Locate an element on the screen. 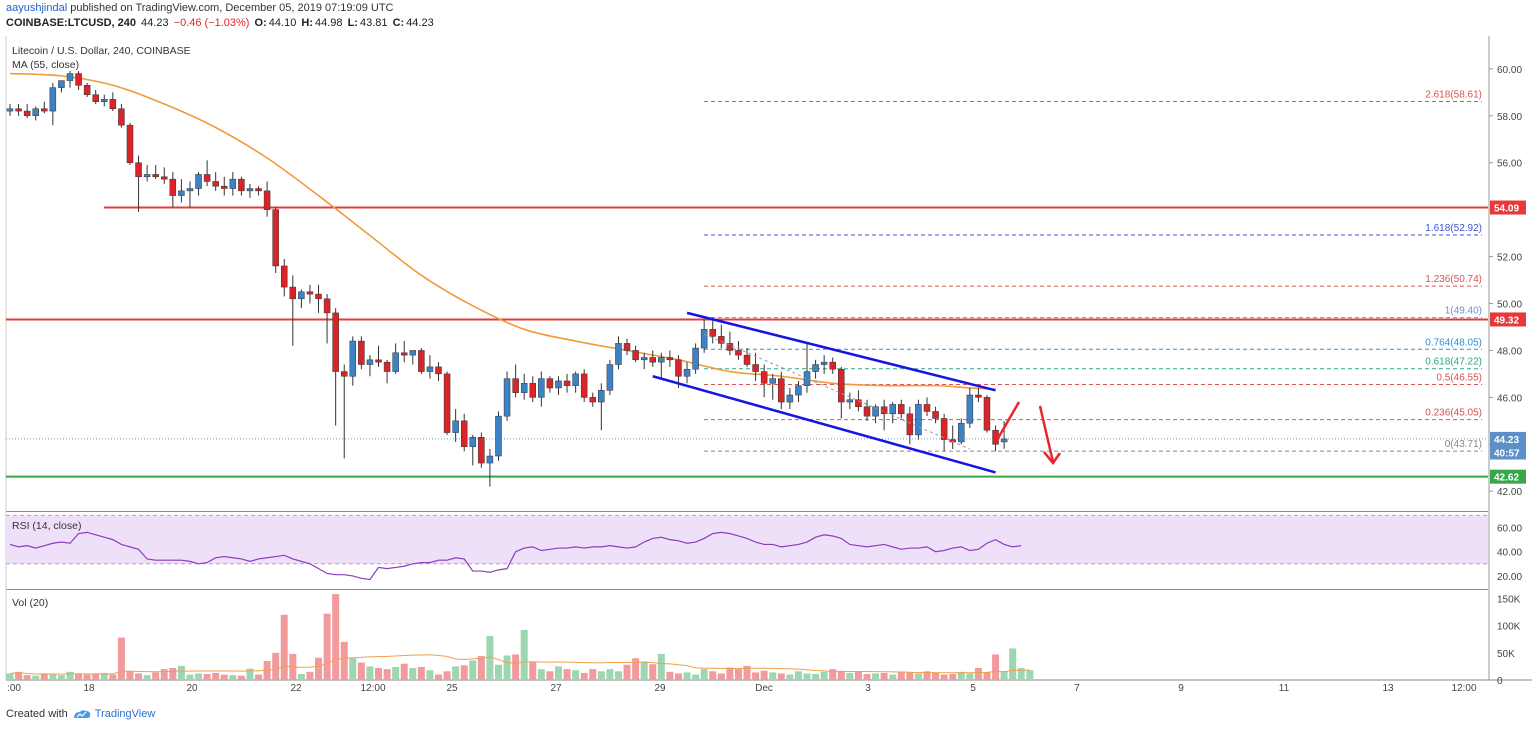 Image resolution: width=1536 pixels, height=729 pixels. price-tick-label: 58.00 is located at coordinates (1509, 117).